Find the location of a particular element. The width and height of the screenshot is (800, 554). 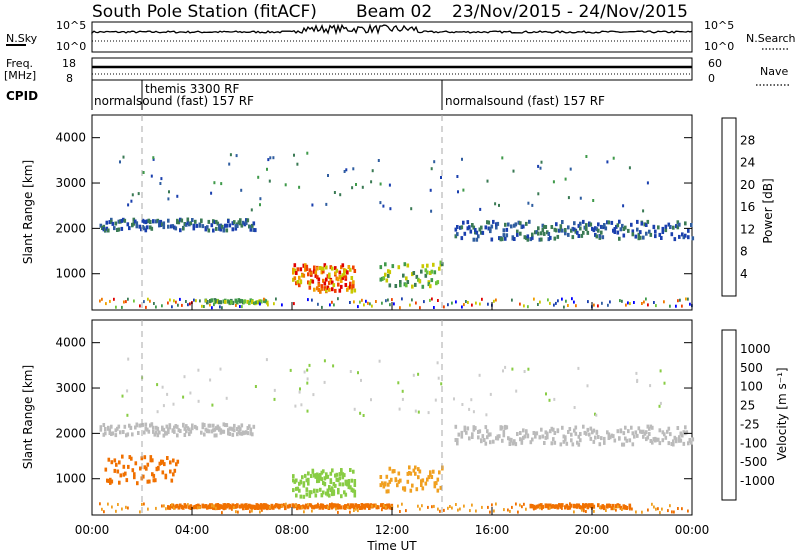

freq-panel: Freq. [MHz] 18 8 60 0 Nave is located at coordinates (397, 71).